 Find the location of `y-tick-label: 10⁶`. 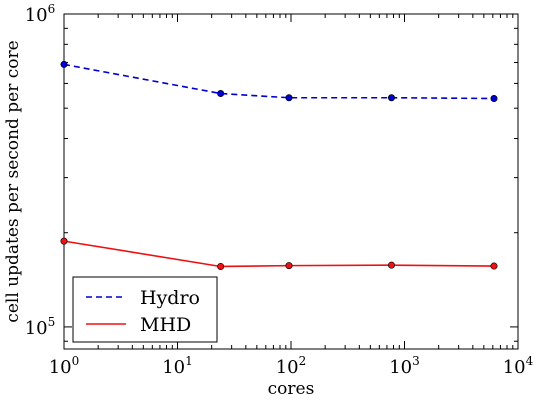

y-tick-label: 10⁶ is located at coordinates (40, 14).